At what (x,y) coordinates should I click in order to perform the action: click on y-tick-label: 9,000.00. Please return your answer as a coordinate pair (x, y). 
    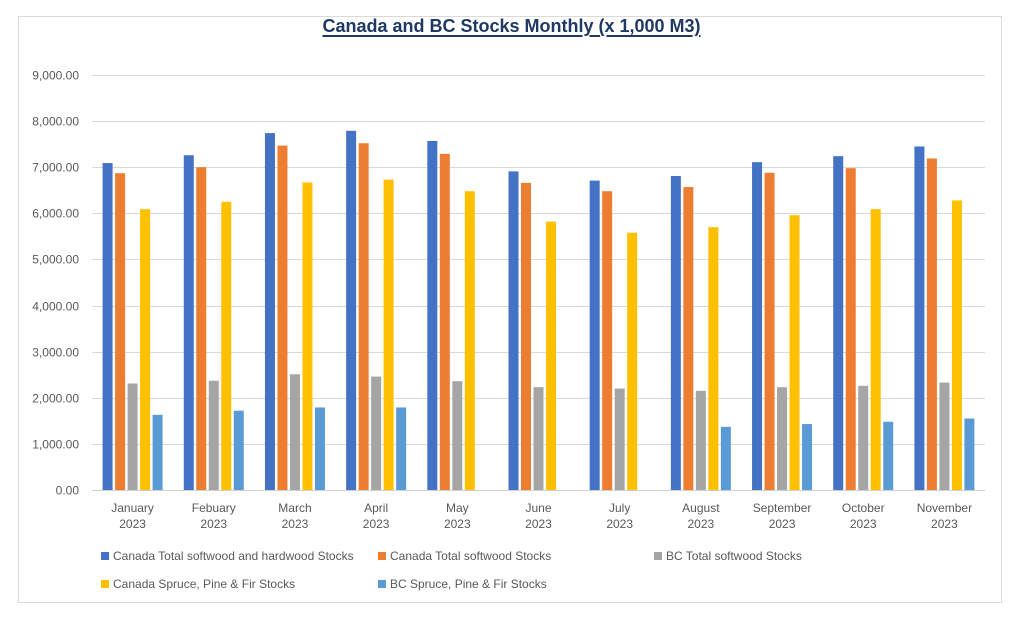
    Looking at the image, I should click on (55, 76).